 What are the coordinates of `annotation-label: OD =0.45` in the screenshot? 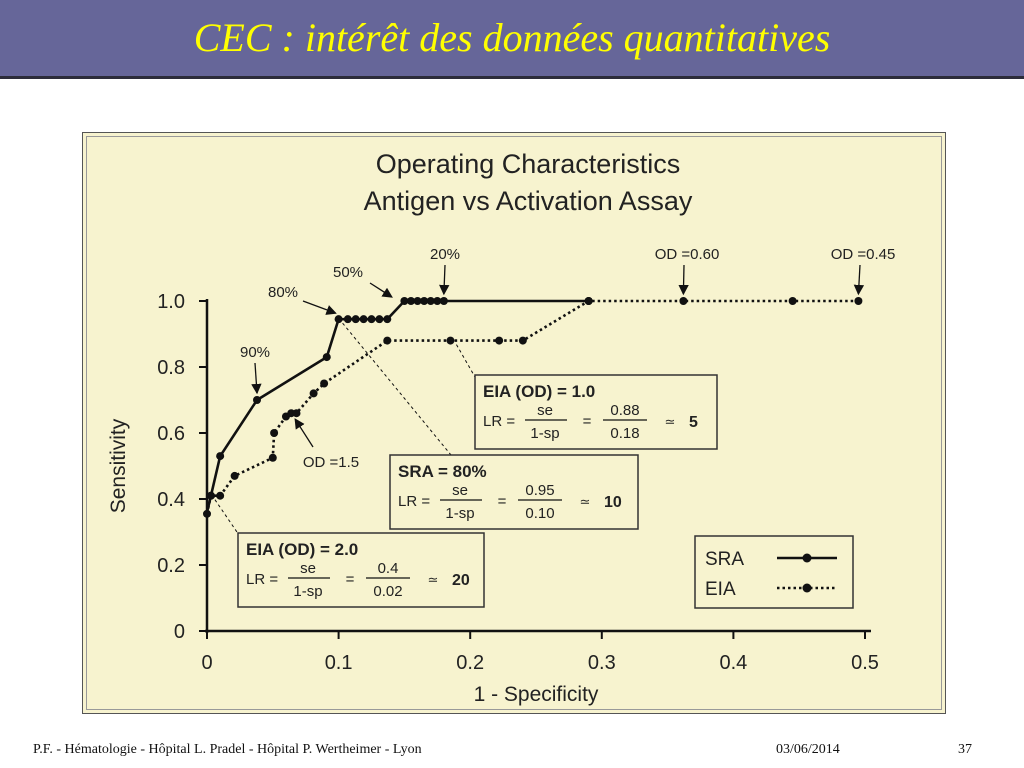 It's located at (863, 254).